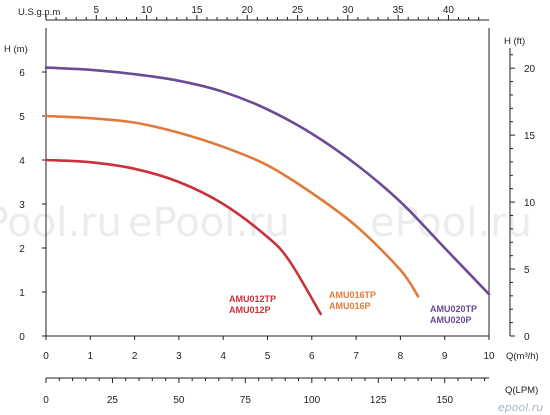  Describe the element at coordinates (179, 356) in the screenshot. I see `bottom-tick-label: 3` at that location.